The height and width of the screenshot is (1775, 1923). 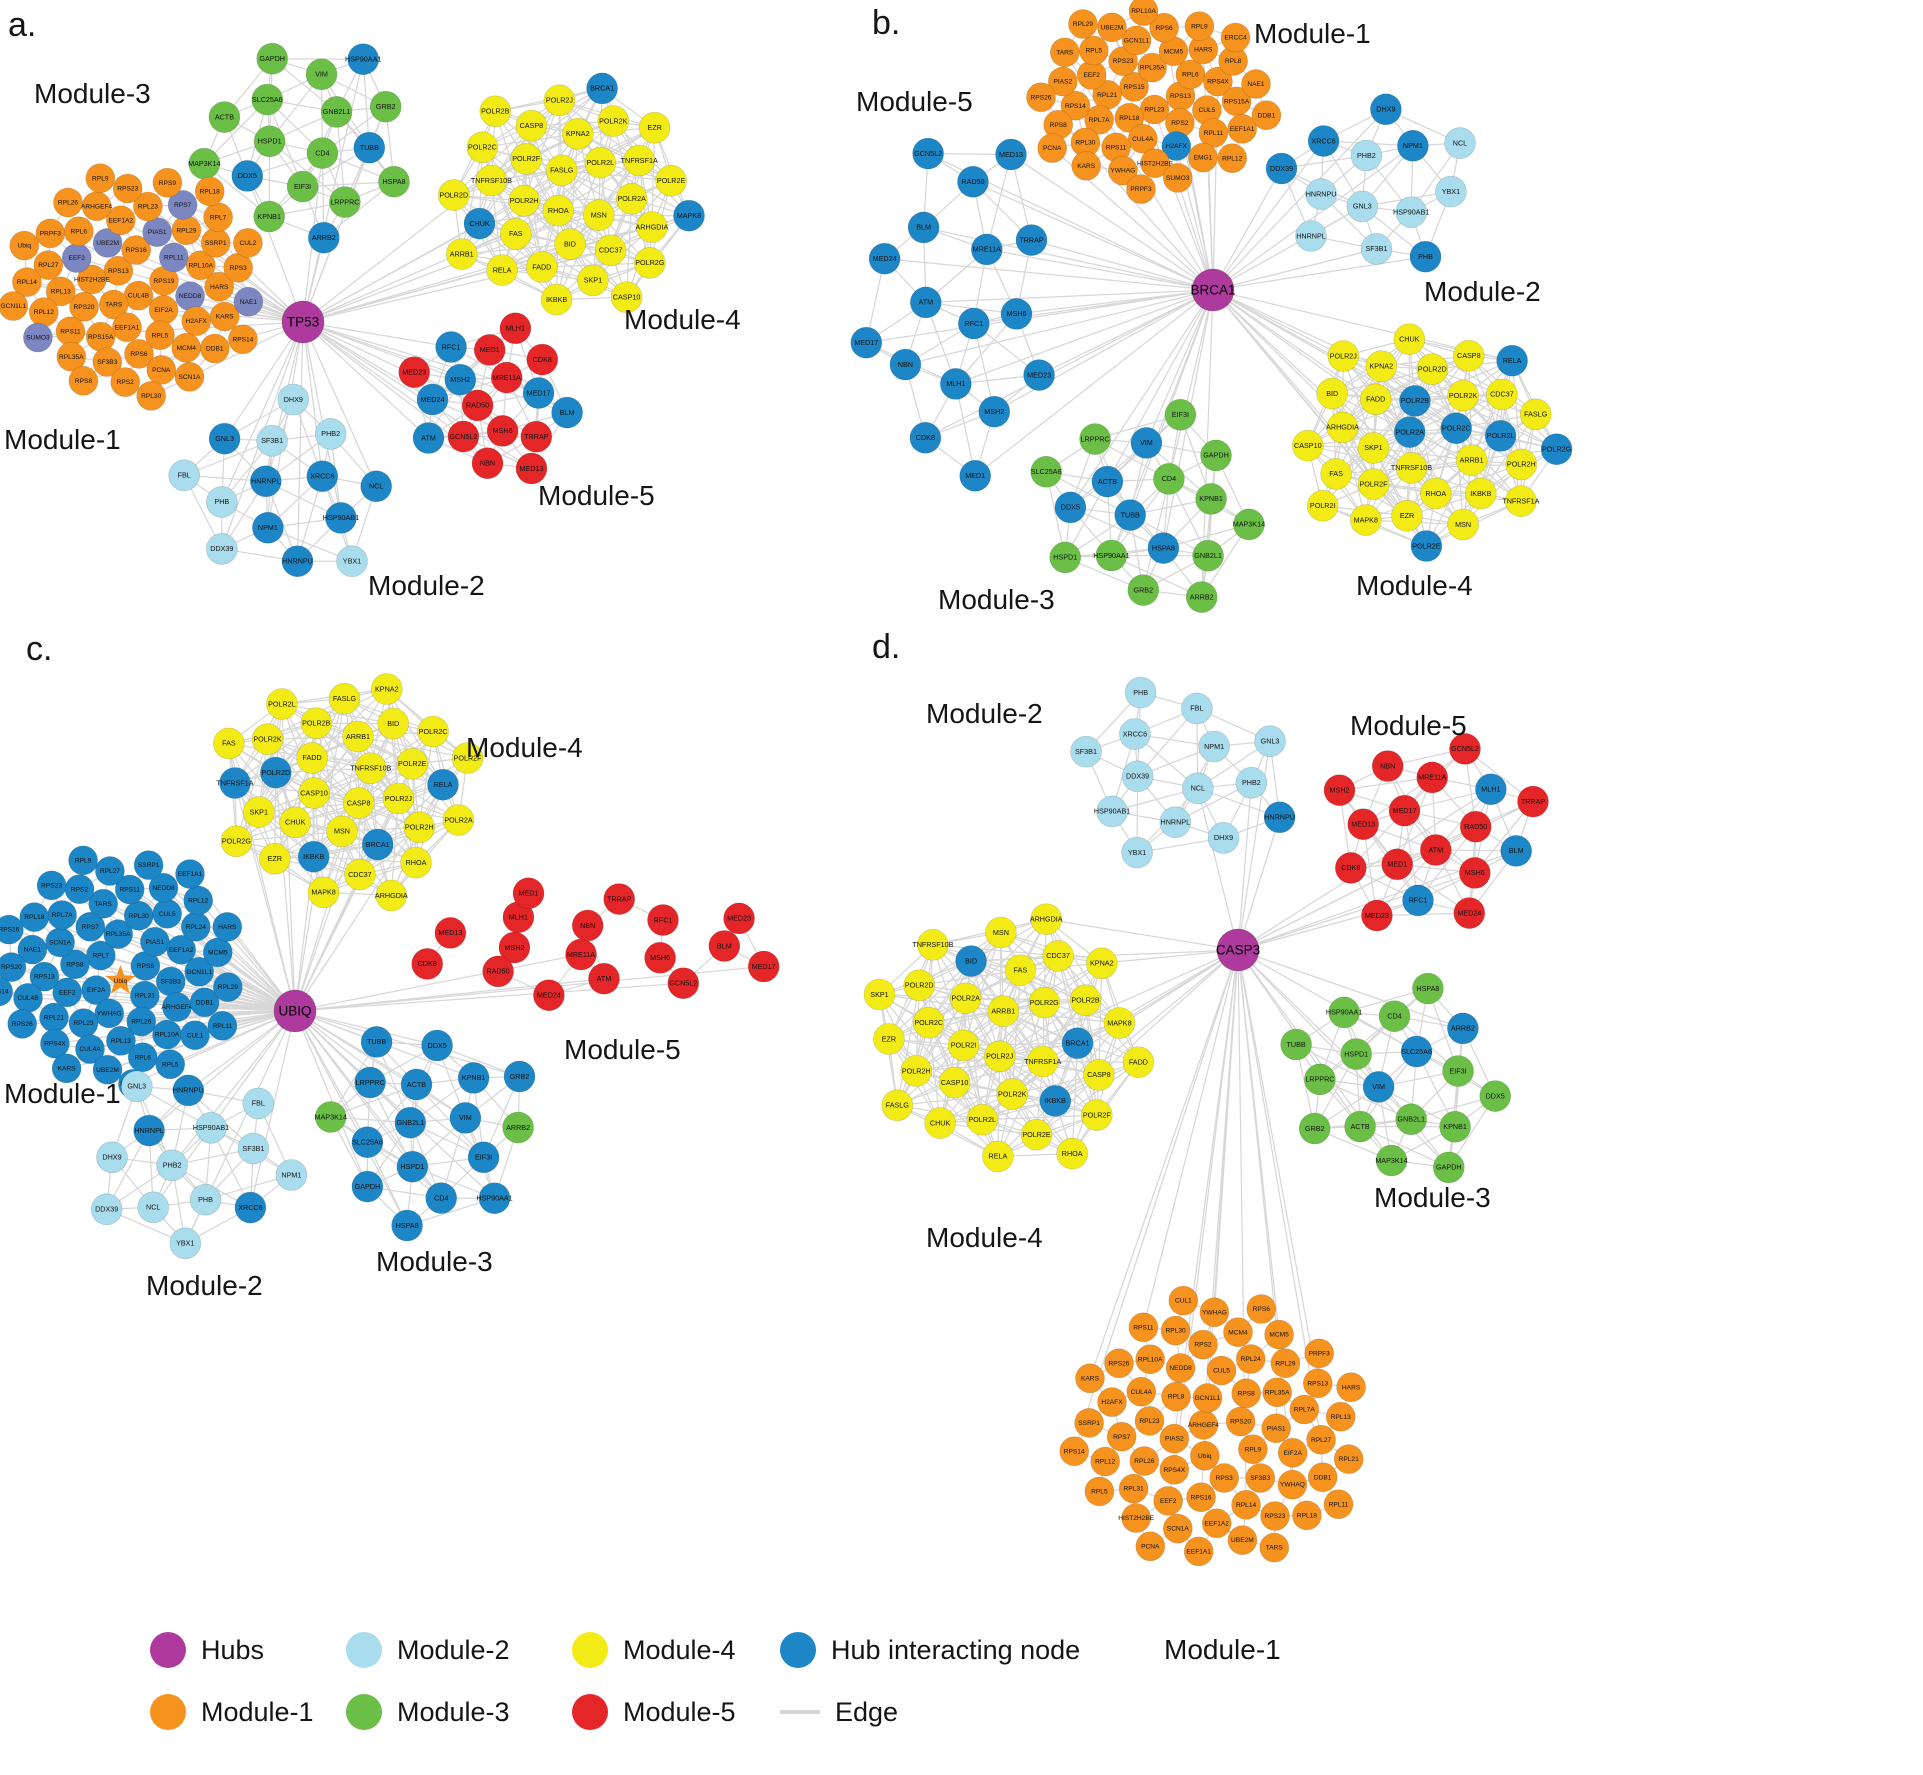 I want to click on node-ddx5: DDX5, so click(x=247, y=176).